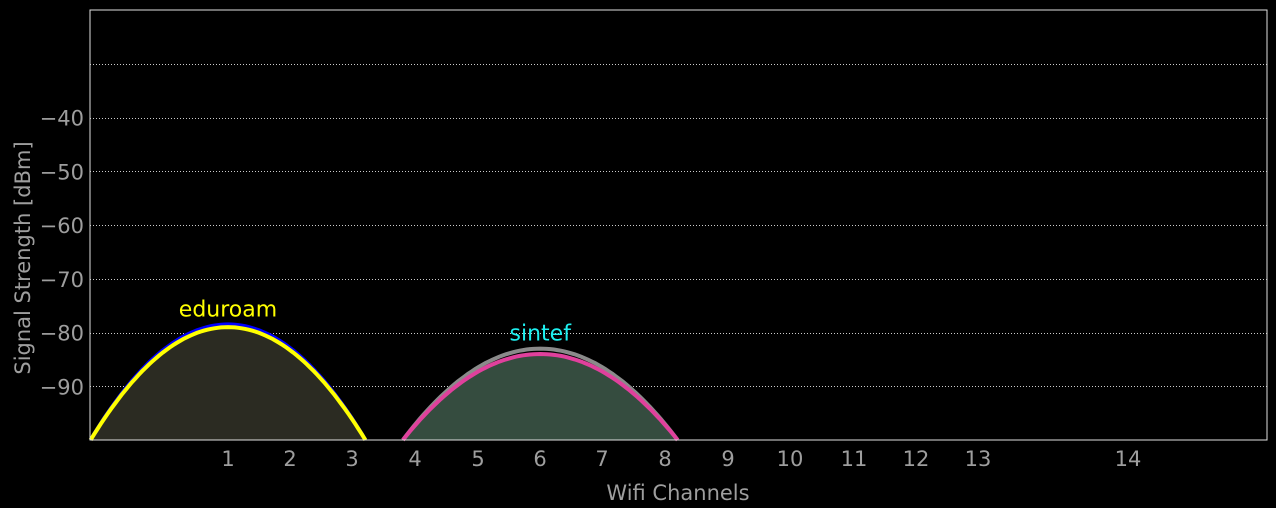  What do you see at coordinates (414, 459) in the screenshot?
I see `x-tick-label: 4` at bounding box center [414, 459].